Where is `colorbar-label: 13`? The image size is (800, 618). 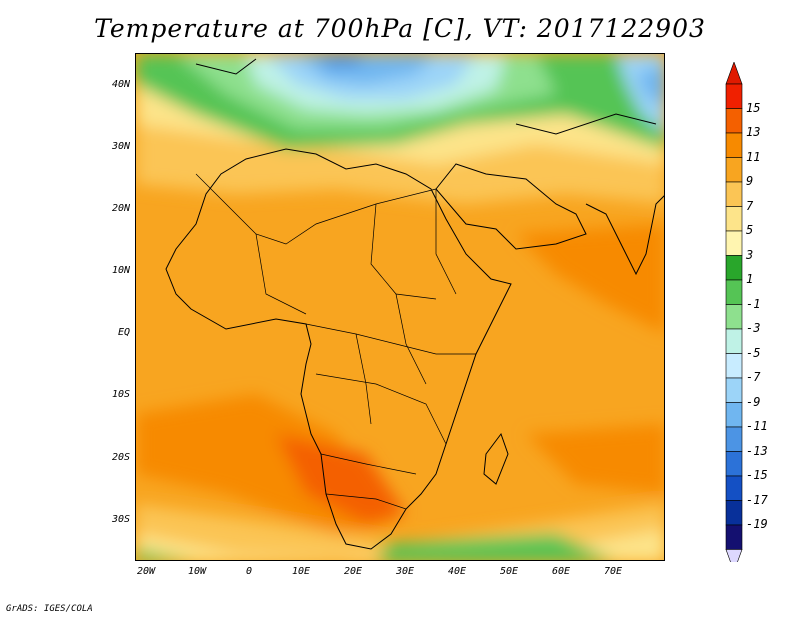
colorbar-label: 13 is located at coordinates (753, 132).